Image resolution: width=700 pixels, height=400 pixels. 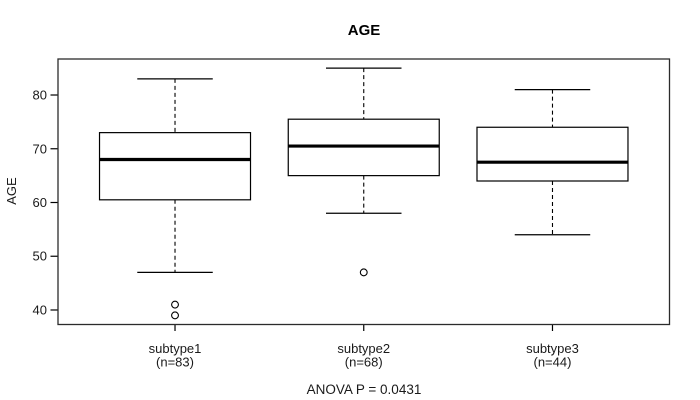 What do you see at coordinates (40, 148) in the screenshot?
I see `y-tick-label: 70` at bounding box center [40, 148].